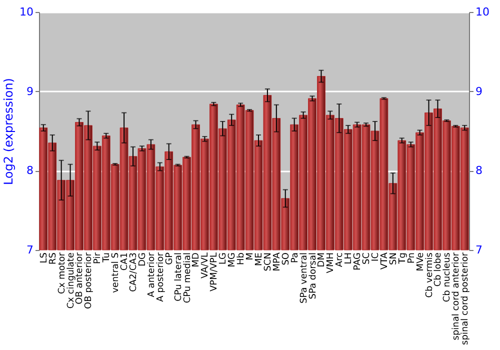 This screenshot has width=500, height=350. I want to click on x-tick-label: M, so click(251, 256).